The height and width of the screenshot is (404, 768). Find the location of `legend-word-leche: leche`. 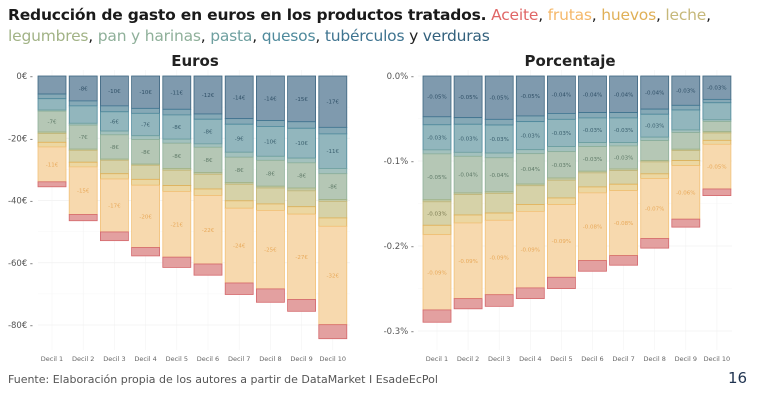

legend-word-leche: leche is located at coordinates (686, 15).